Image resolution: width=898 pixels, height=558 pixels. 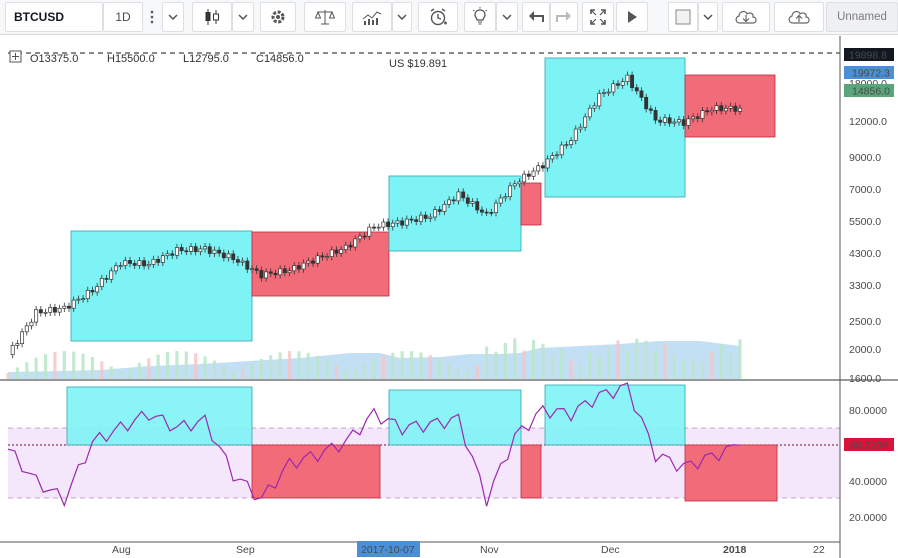 I want to click on layout-name-button: Unnamed, so click(x=862, y=17).